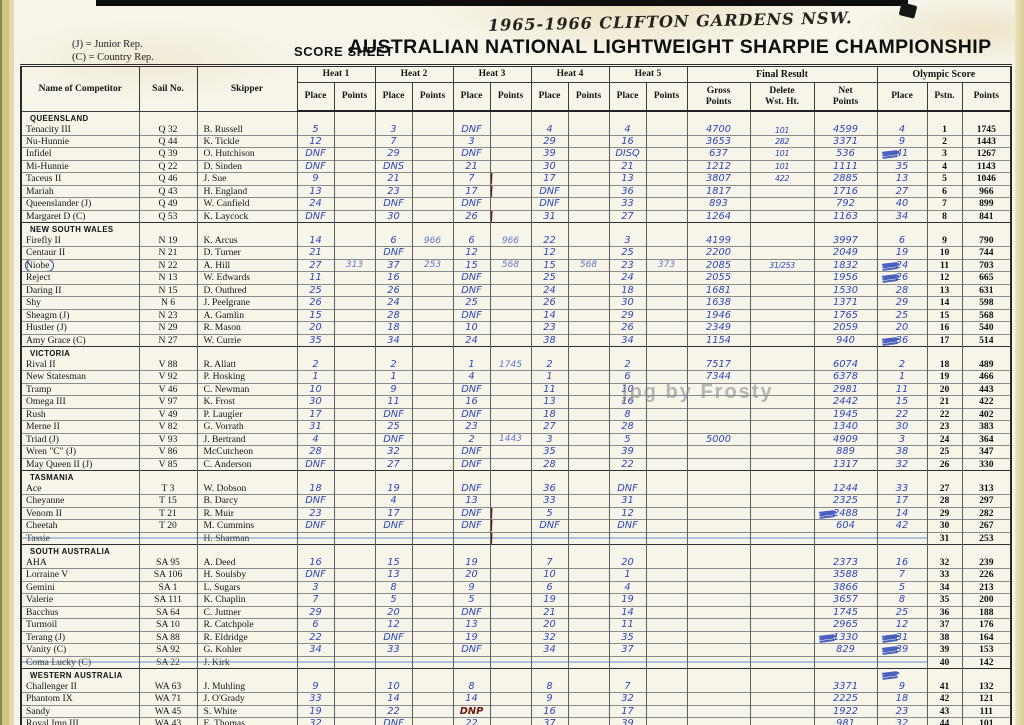 This screenshot has height=725, width=1024. I want to click on cell-heat5-place: 30, so click(627, 302).